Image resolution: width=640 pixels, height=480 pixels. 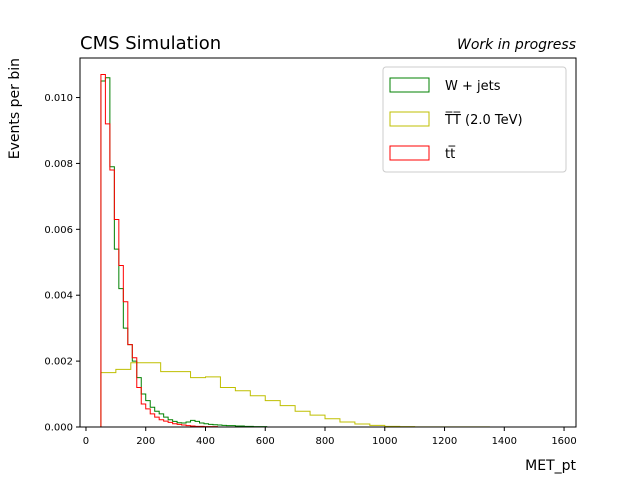 I want to click on legend-label: W + jets, so click(x=473, y=86).